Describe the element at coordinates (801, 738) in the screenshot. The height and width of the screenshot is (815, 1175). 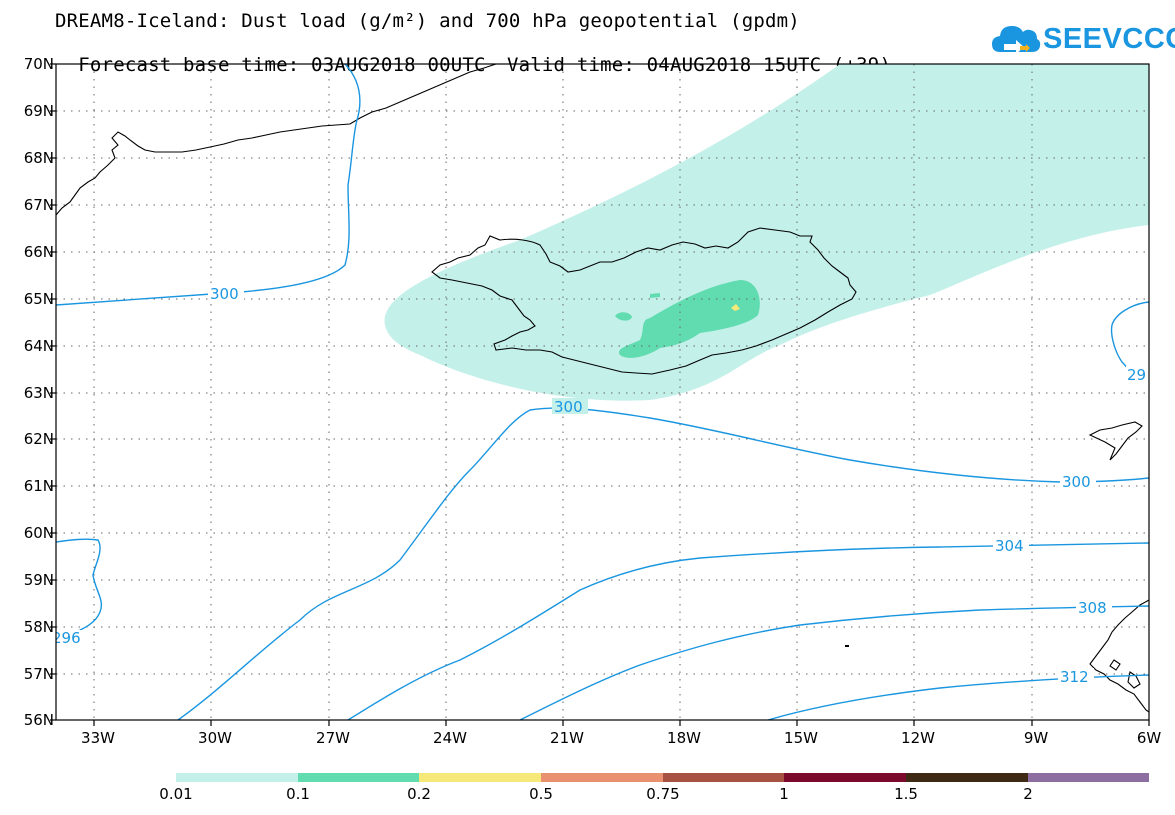
I see `lon-label-15w: 15W` at that location.